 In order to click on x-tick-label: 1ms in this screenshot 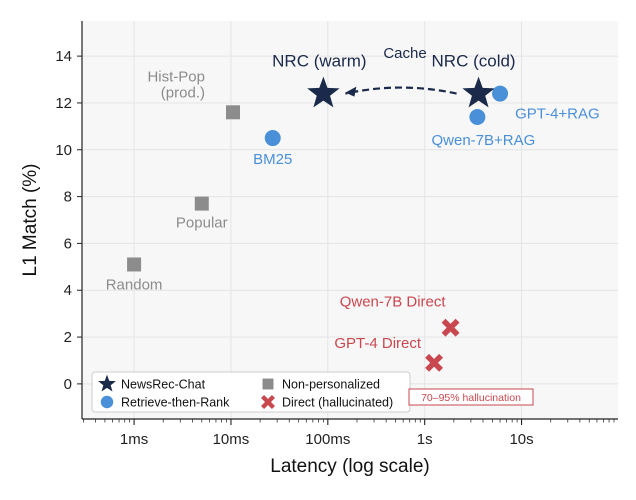, I will do `click(134, 439)`.